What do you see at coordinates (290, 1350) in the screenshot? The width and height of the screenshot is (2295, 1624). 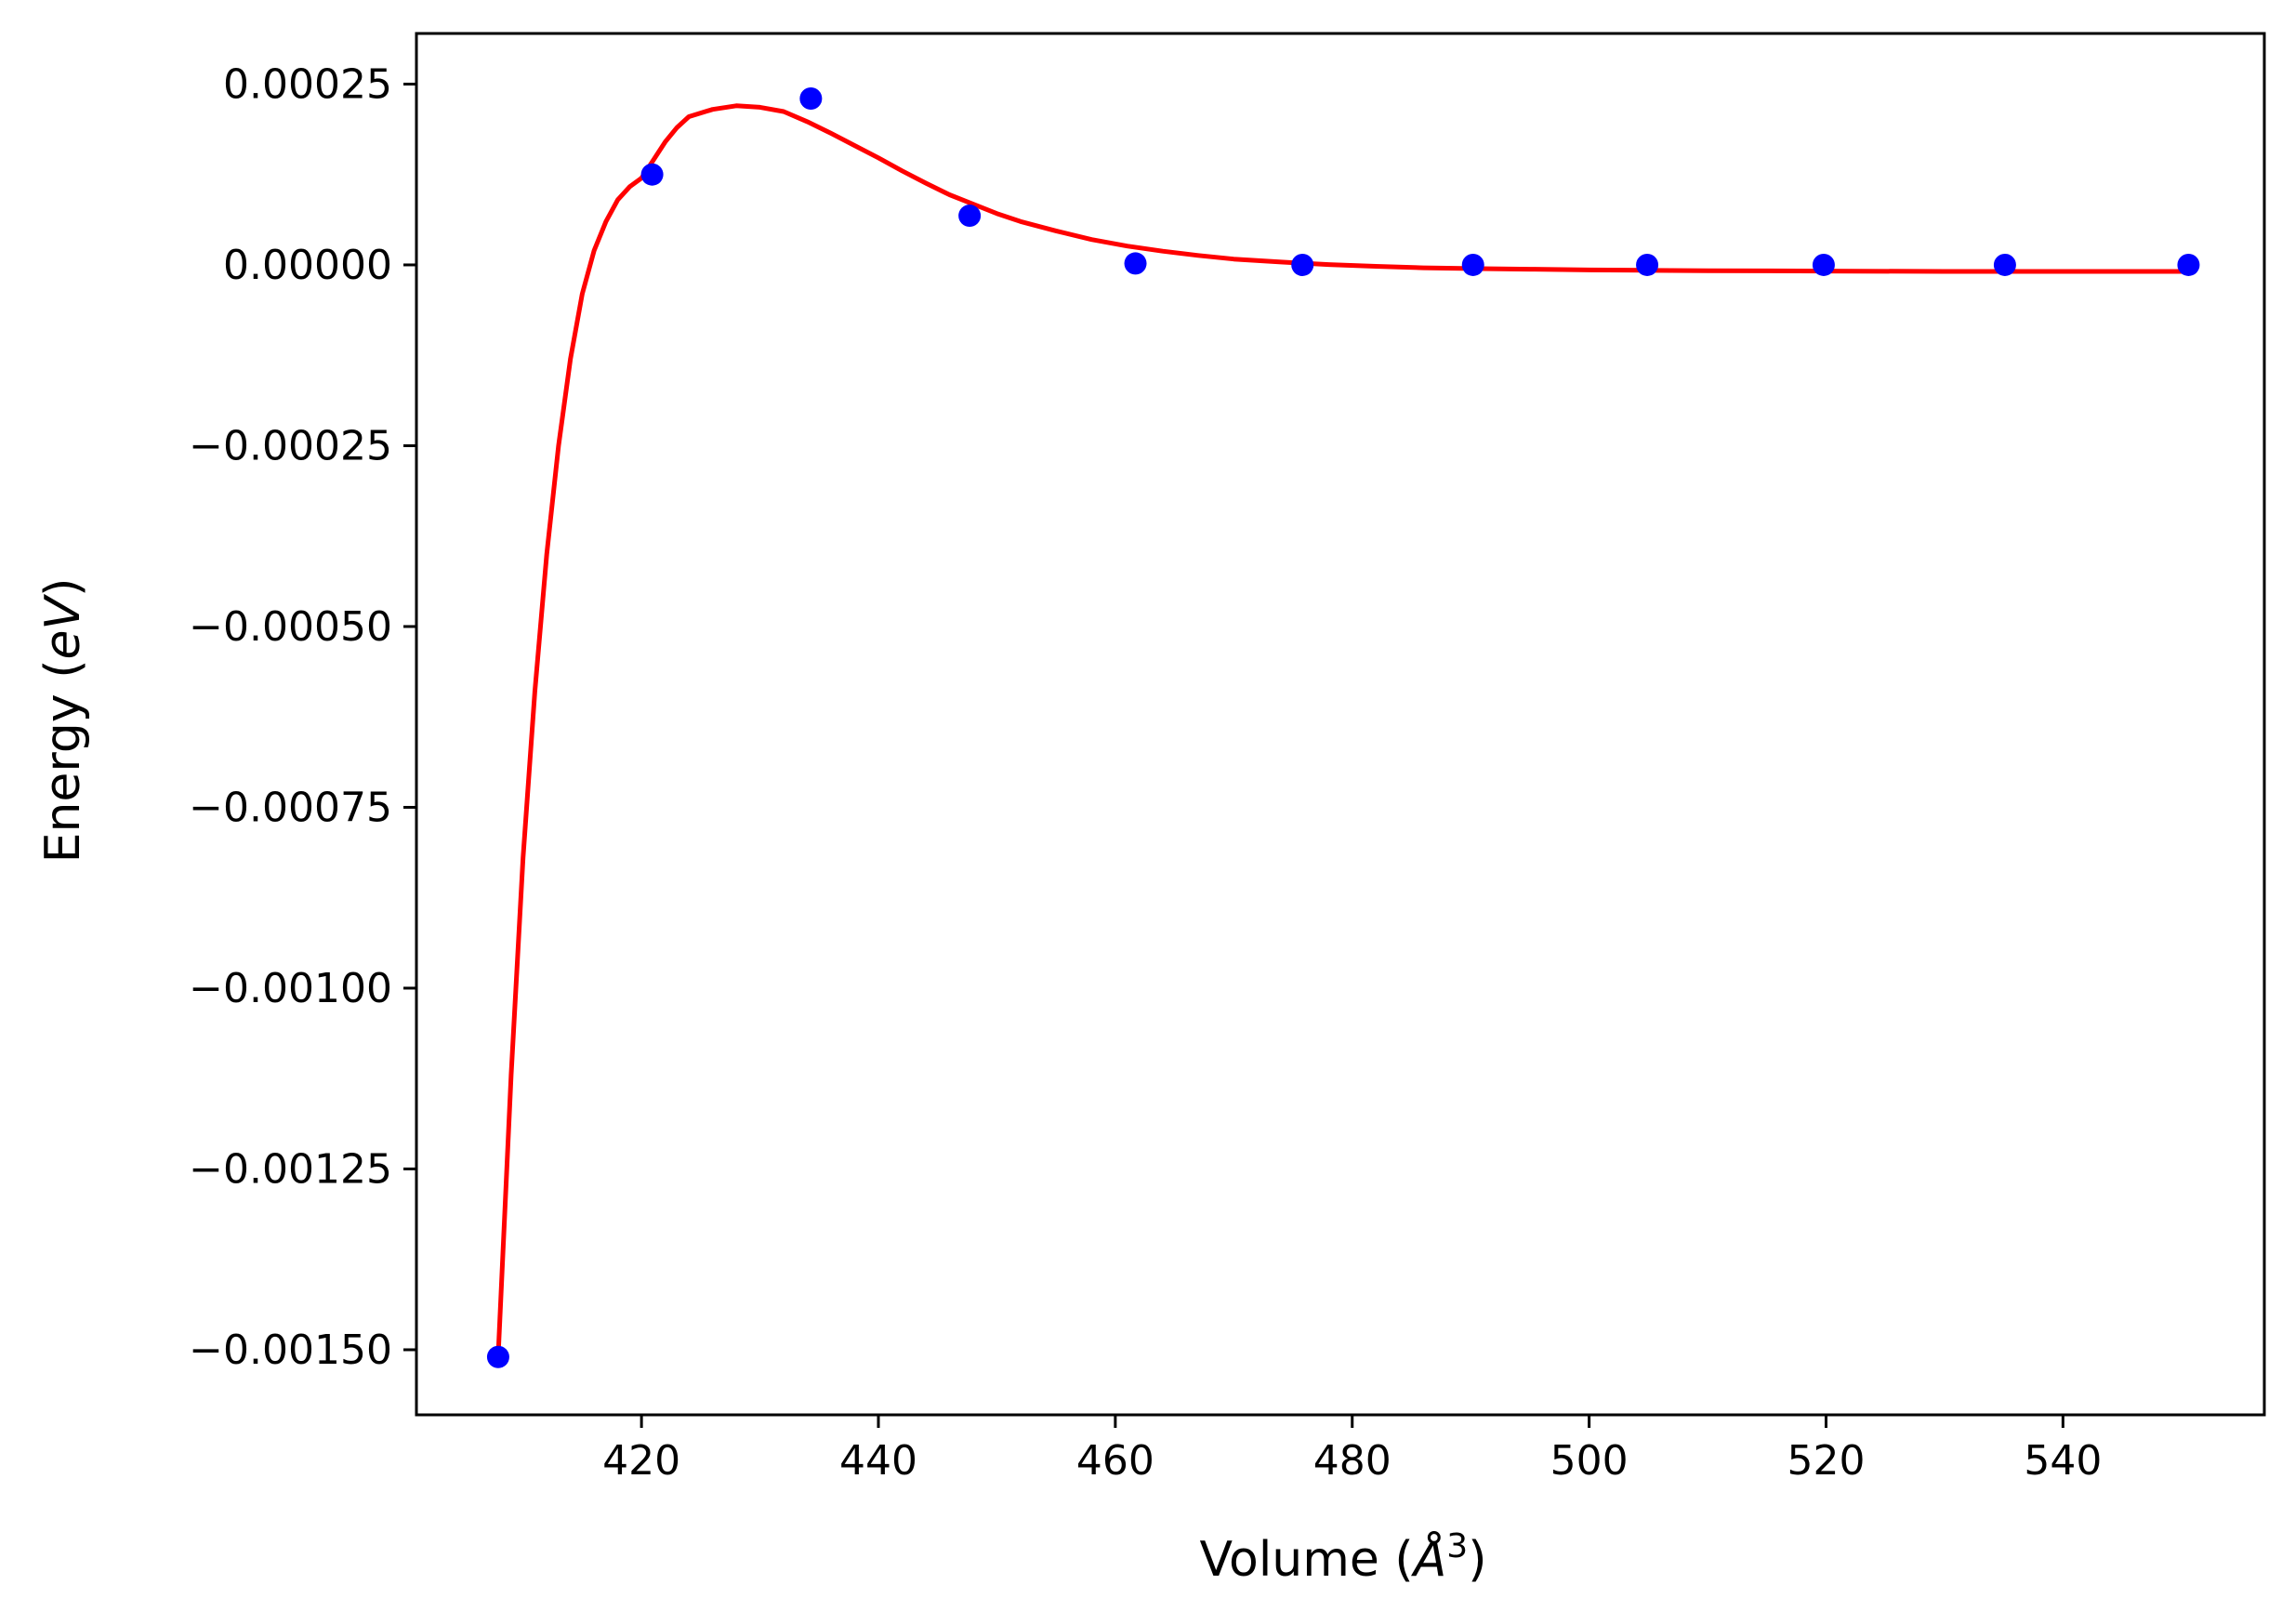 I see `y-tick-label: −0.00150` at bounding box center [290, 1350].